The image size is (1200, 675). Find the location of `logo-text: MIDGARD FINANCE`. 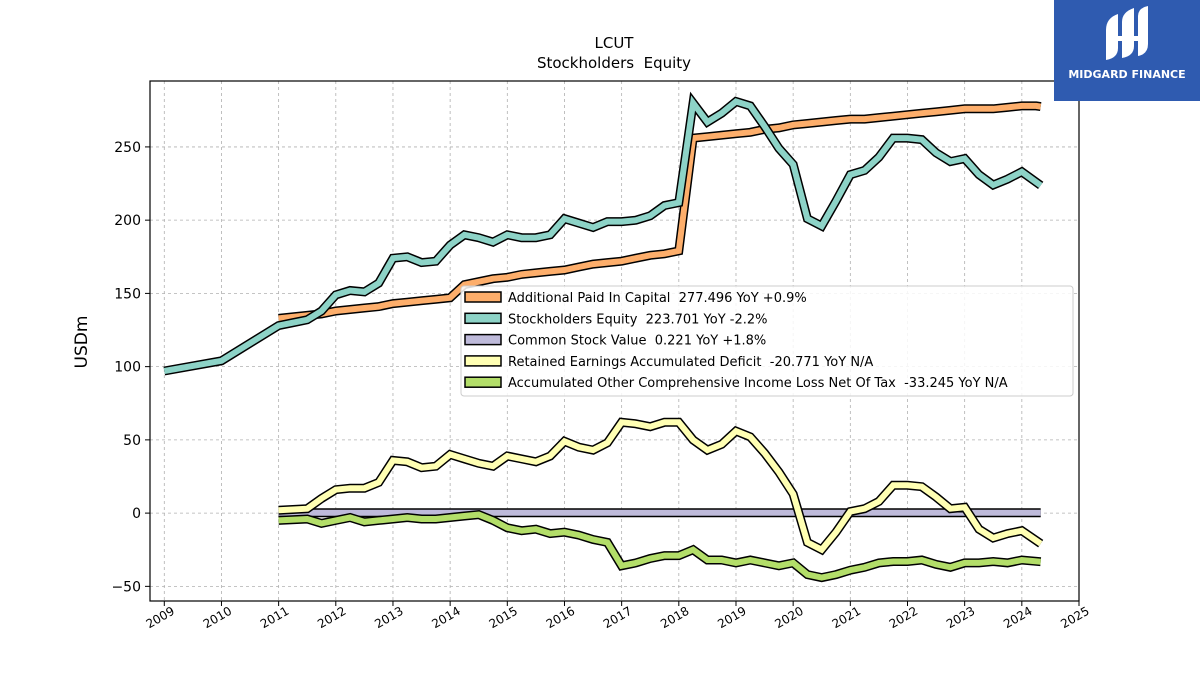

logo-text: MIDGARD FINANCE is located at coordinates (1127, 74).